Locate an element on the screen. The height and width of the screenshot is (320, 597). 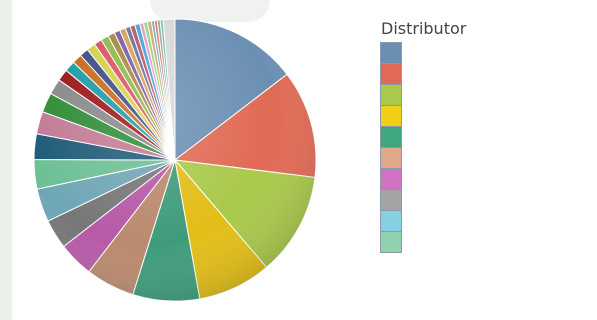
legend is located at coordinates (391, 147).